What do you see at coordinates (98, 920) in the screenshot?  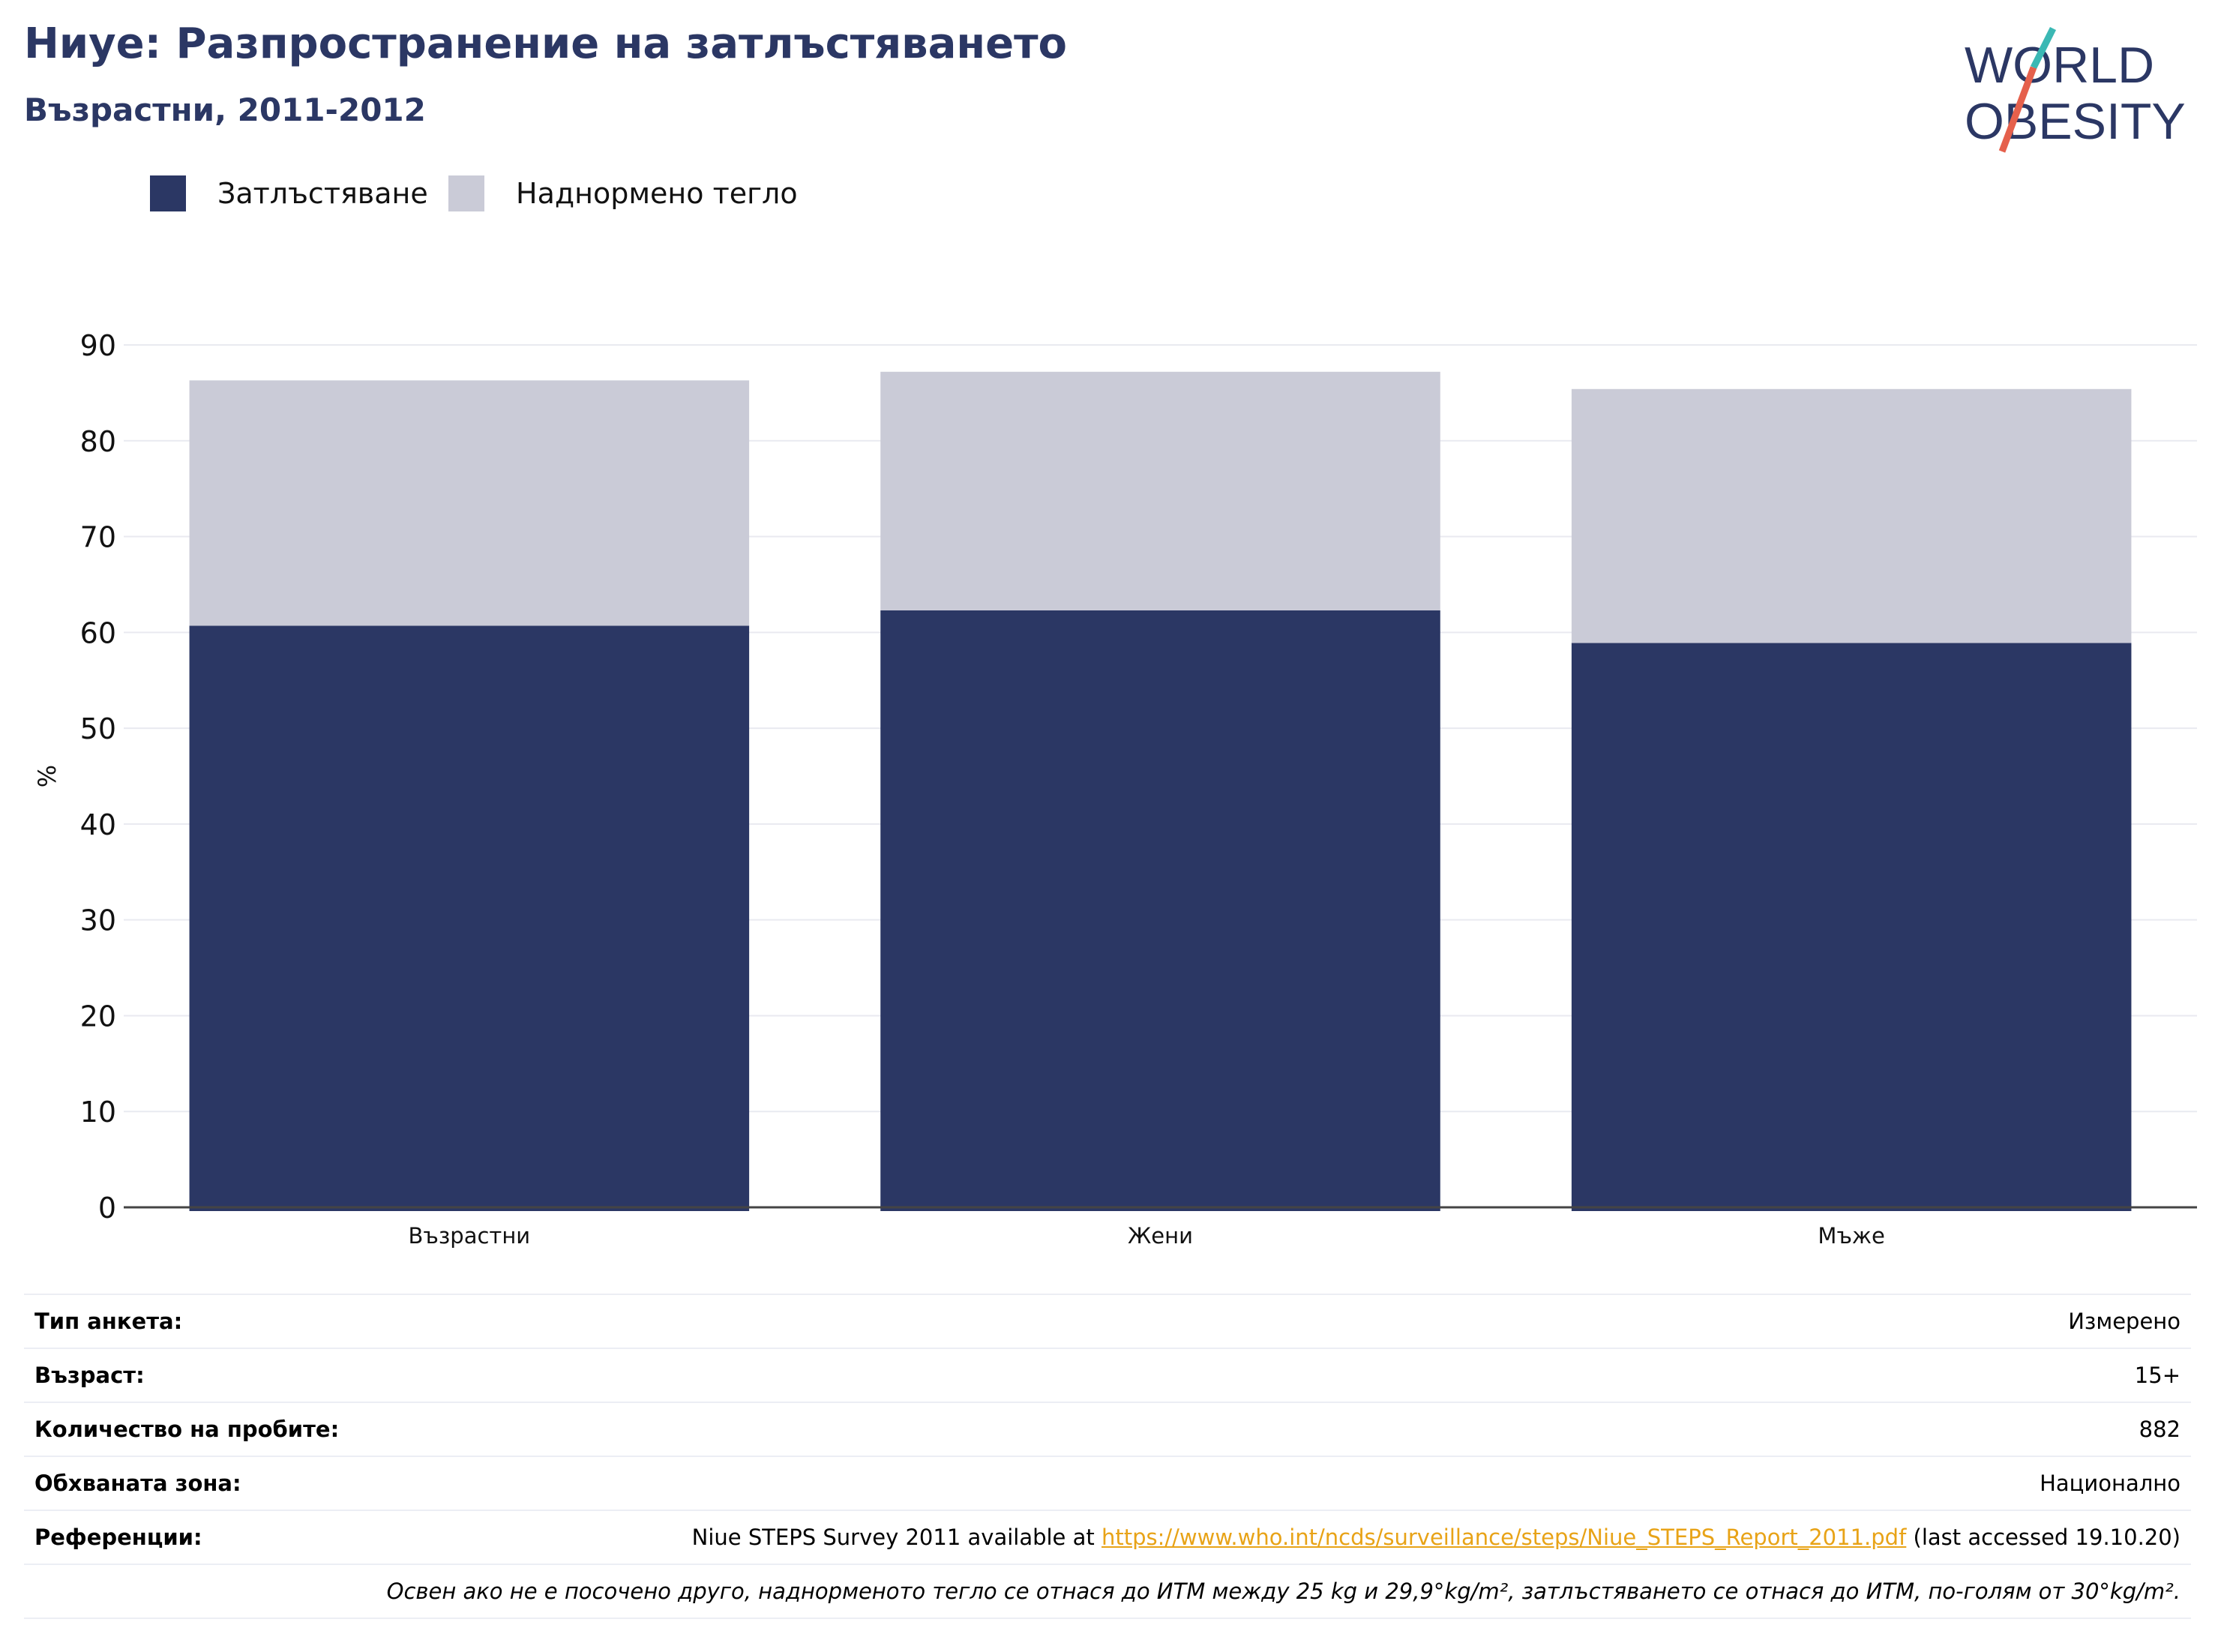 I see `y-tick-label: 30` at bounding box center [98, 920].